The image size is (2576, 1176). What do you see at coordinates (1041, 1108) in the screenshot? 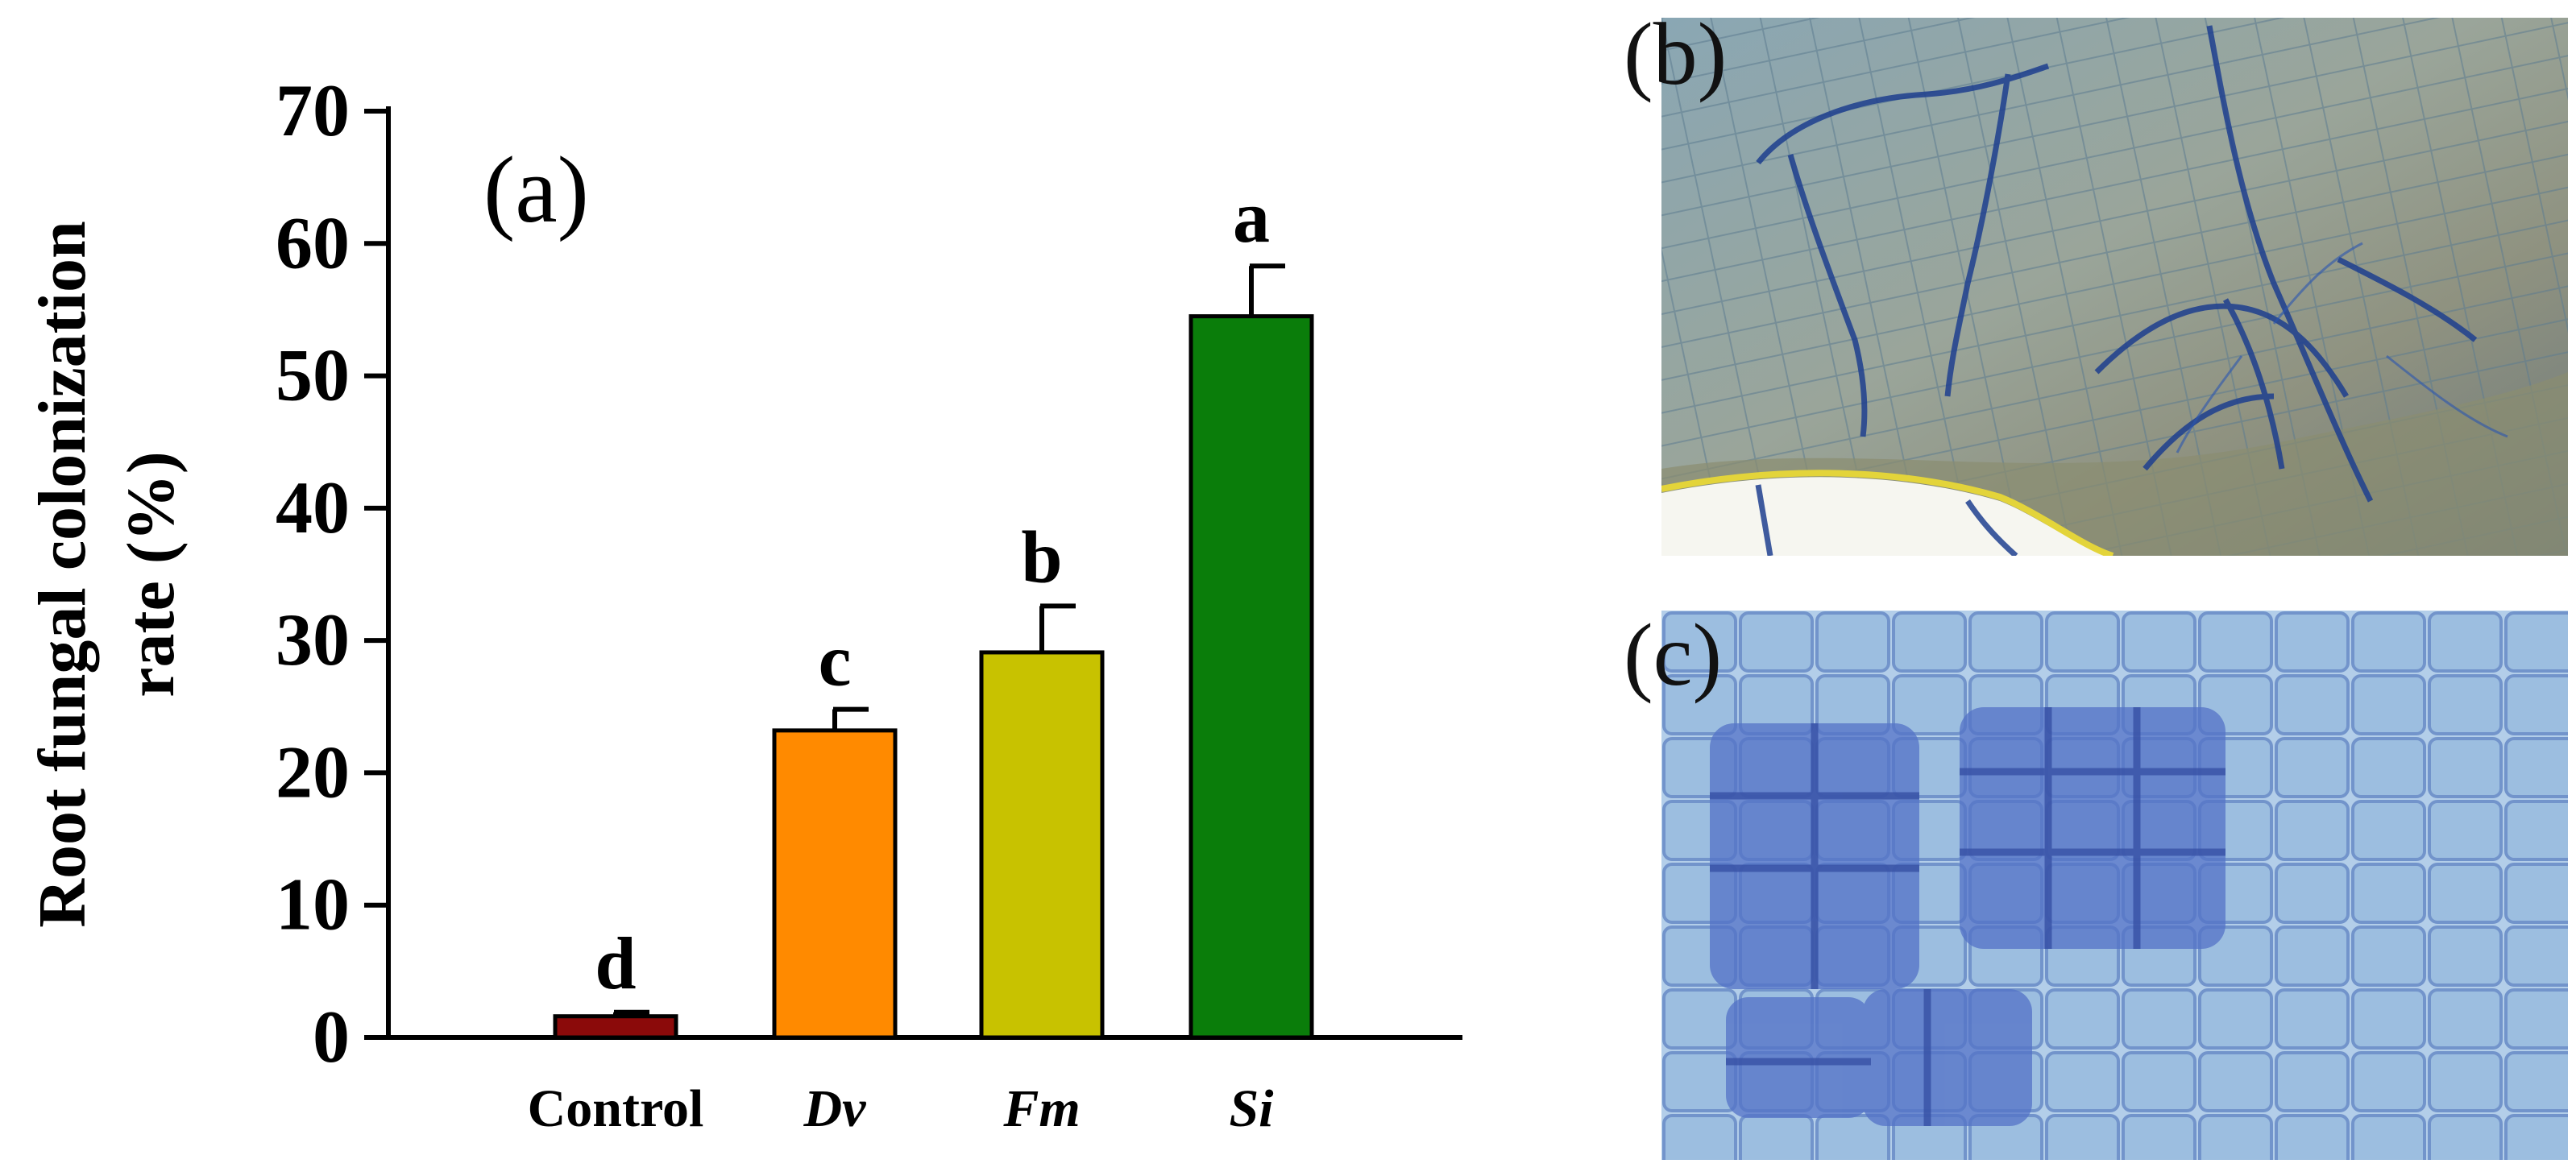
I see `x-tick-label: Fm` at bounding box center [1041, 1108].